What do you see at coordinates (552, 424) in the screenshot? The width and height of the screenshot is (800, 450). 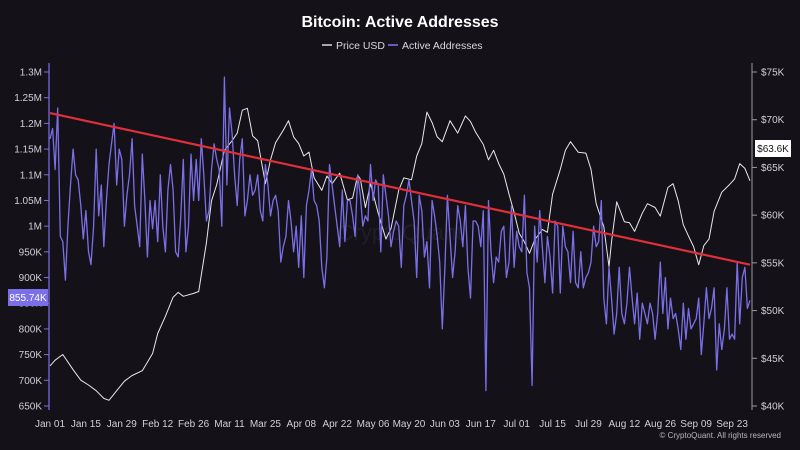 I see `x-tick-label: Jul 15` at bounding box center [552, 424].